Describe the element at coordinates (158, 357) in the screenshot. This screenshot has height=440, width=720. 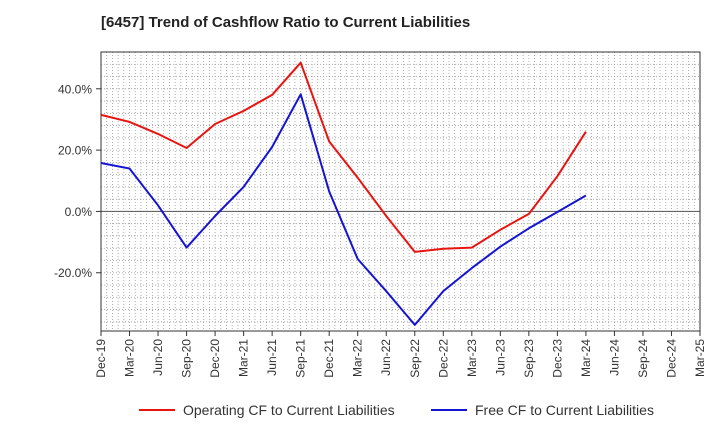
I see `x-tick-label: Jun-20` at that location.